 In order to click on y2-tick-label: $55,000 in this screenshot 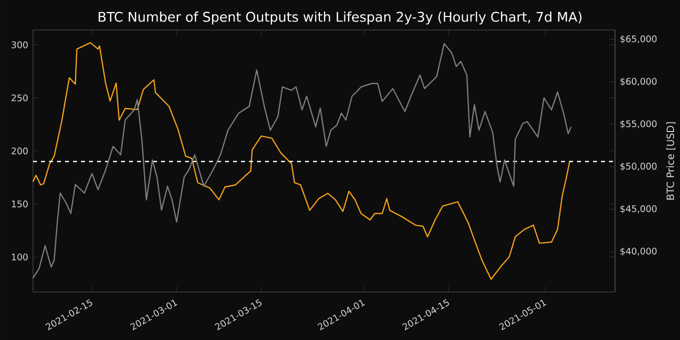, I will do `click(638, 124)`.